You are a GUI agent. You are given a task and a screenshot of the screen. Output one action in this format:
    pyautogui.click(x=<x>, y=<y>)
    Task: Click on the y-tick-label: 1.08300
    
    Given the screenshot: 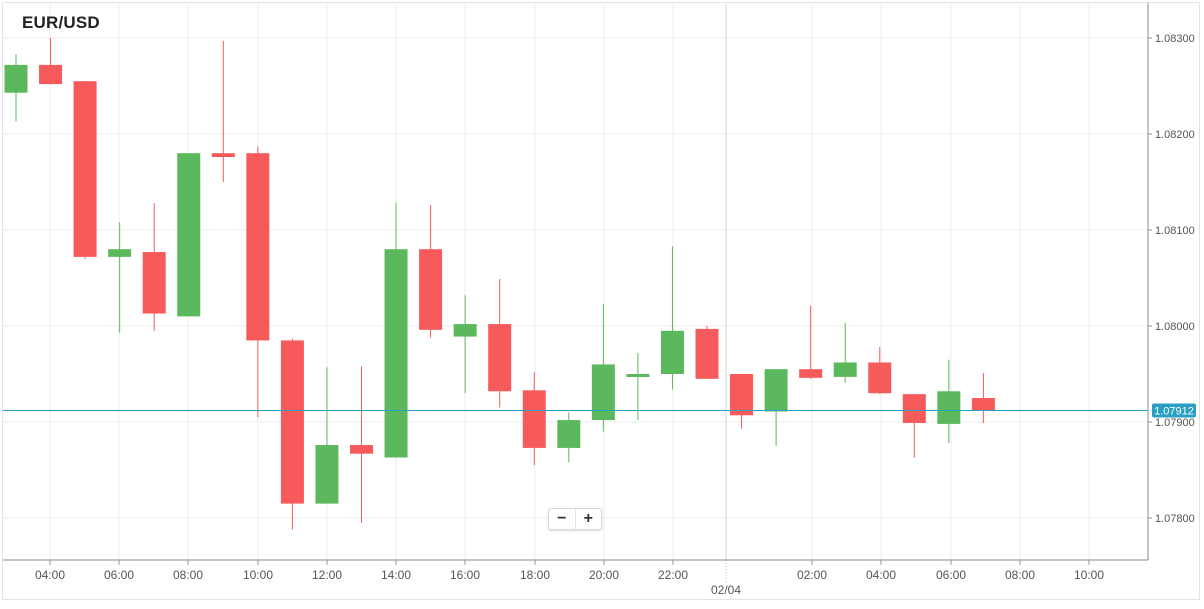 What is the action you would take?
    pyautogui.click(x=1175, y=39)
    